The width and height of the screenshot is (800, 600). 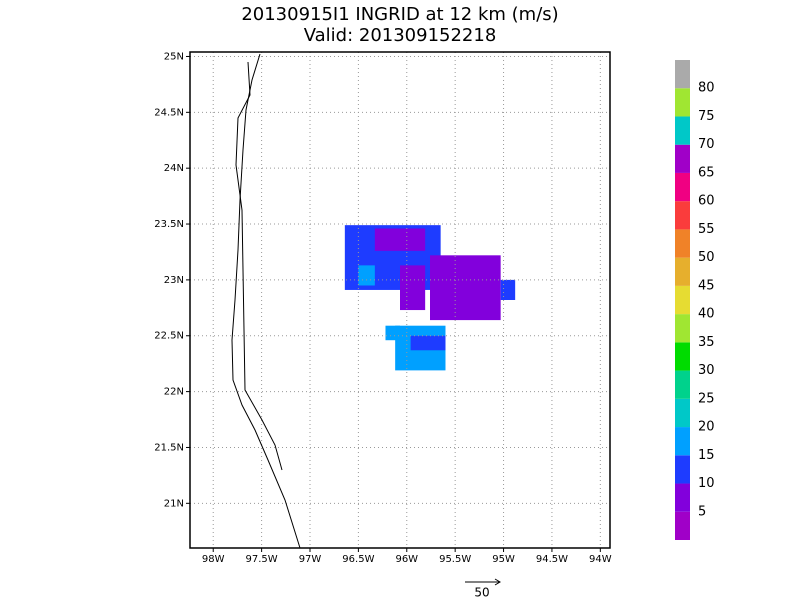 What do you see at coordinates (174, 168) in the screenshot?
I see `y-tick-label: 24N` at bounding box center [174, 168].